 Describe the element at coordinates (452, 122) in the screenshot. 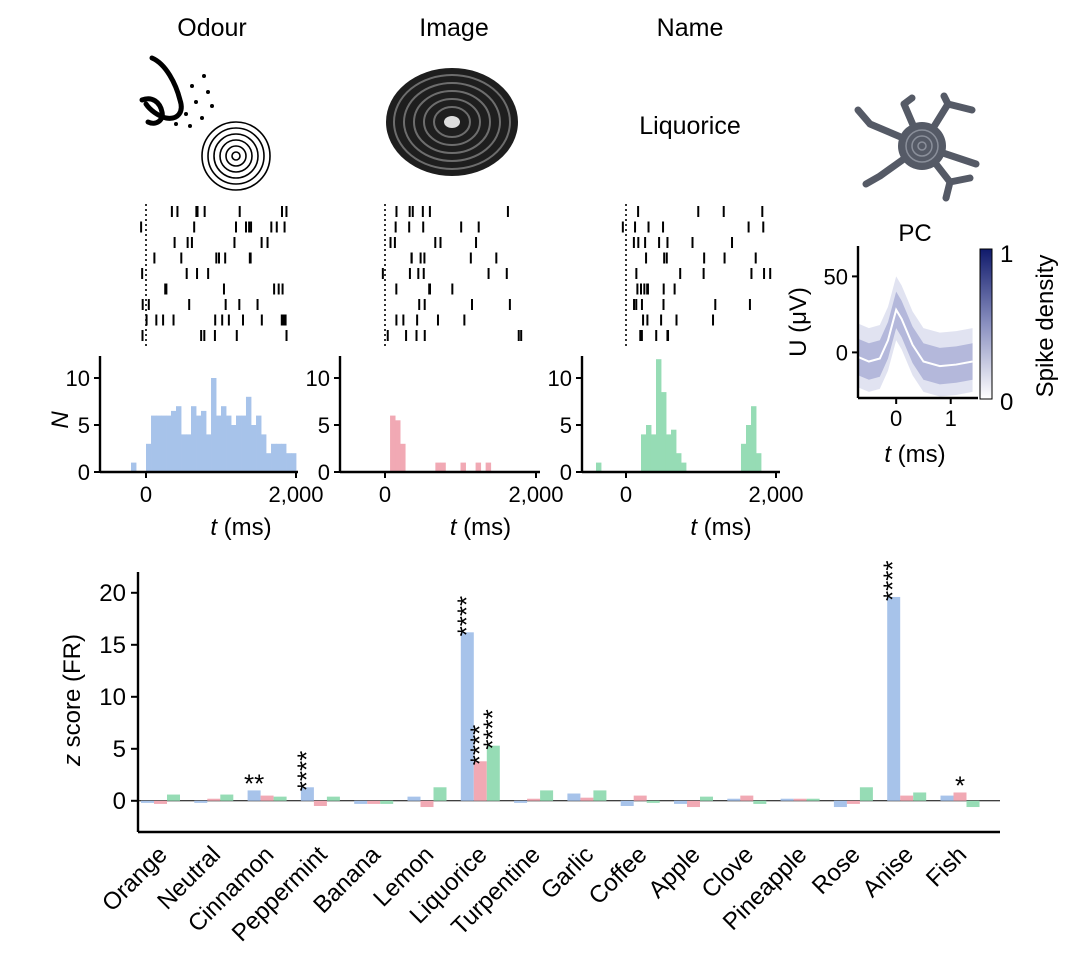

I see `liquorice-wheel-icon` at that location.